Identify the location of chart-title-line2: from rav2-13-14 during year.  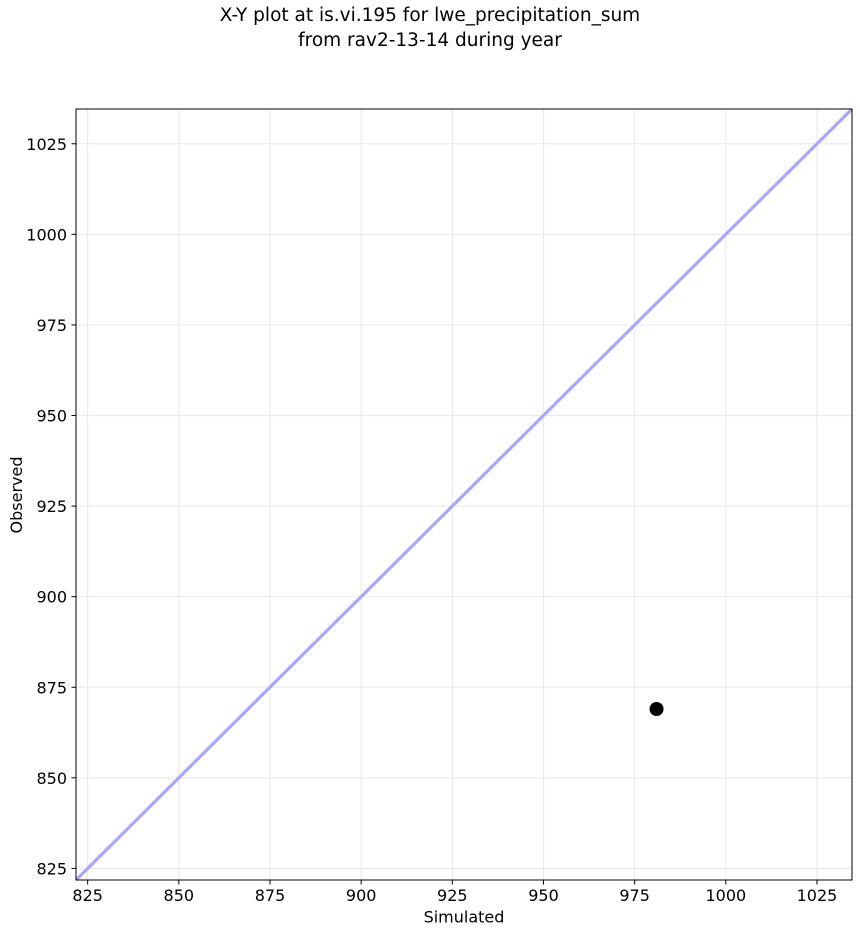
(430, 40).